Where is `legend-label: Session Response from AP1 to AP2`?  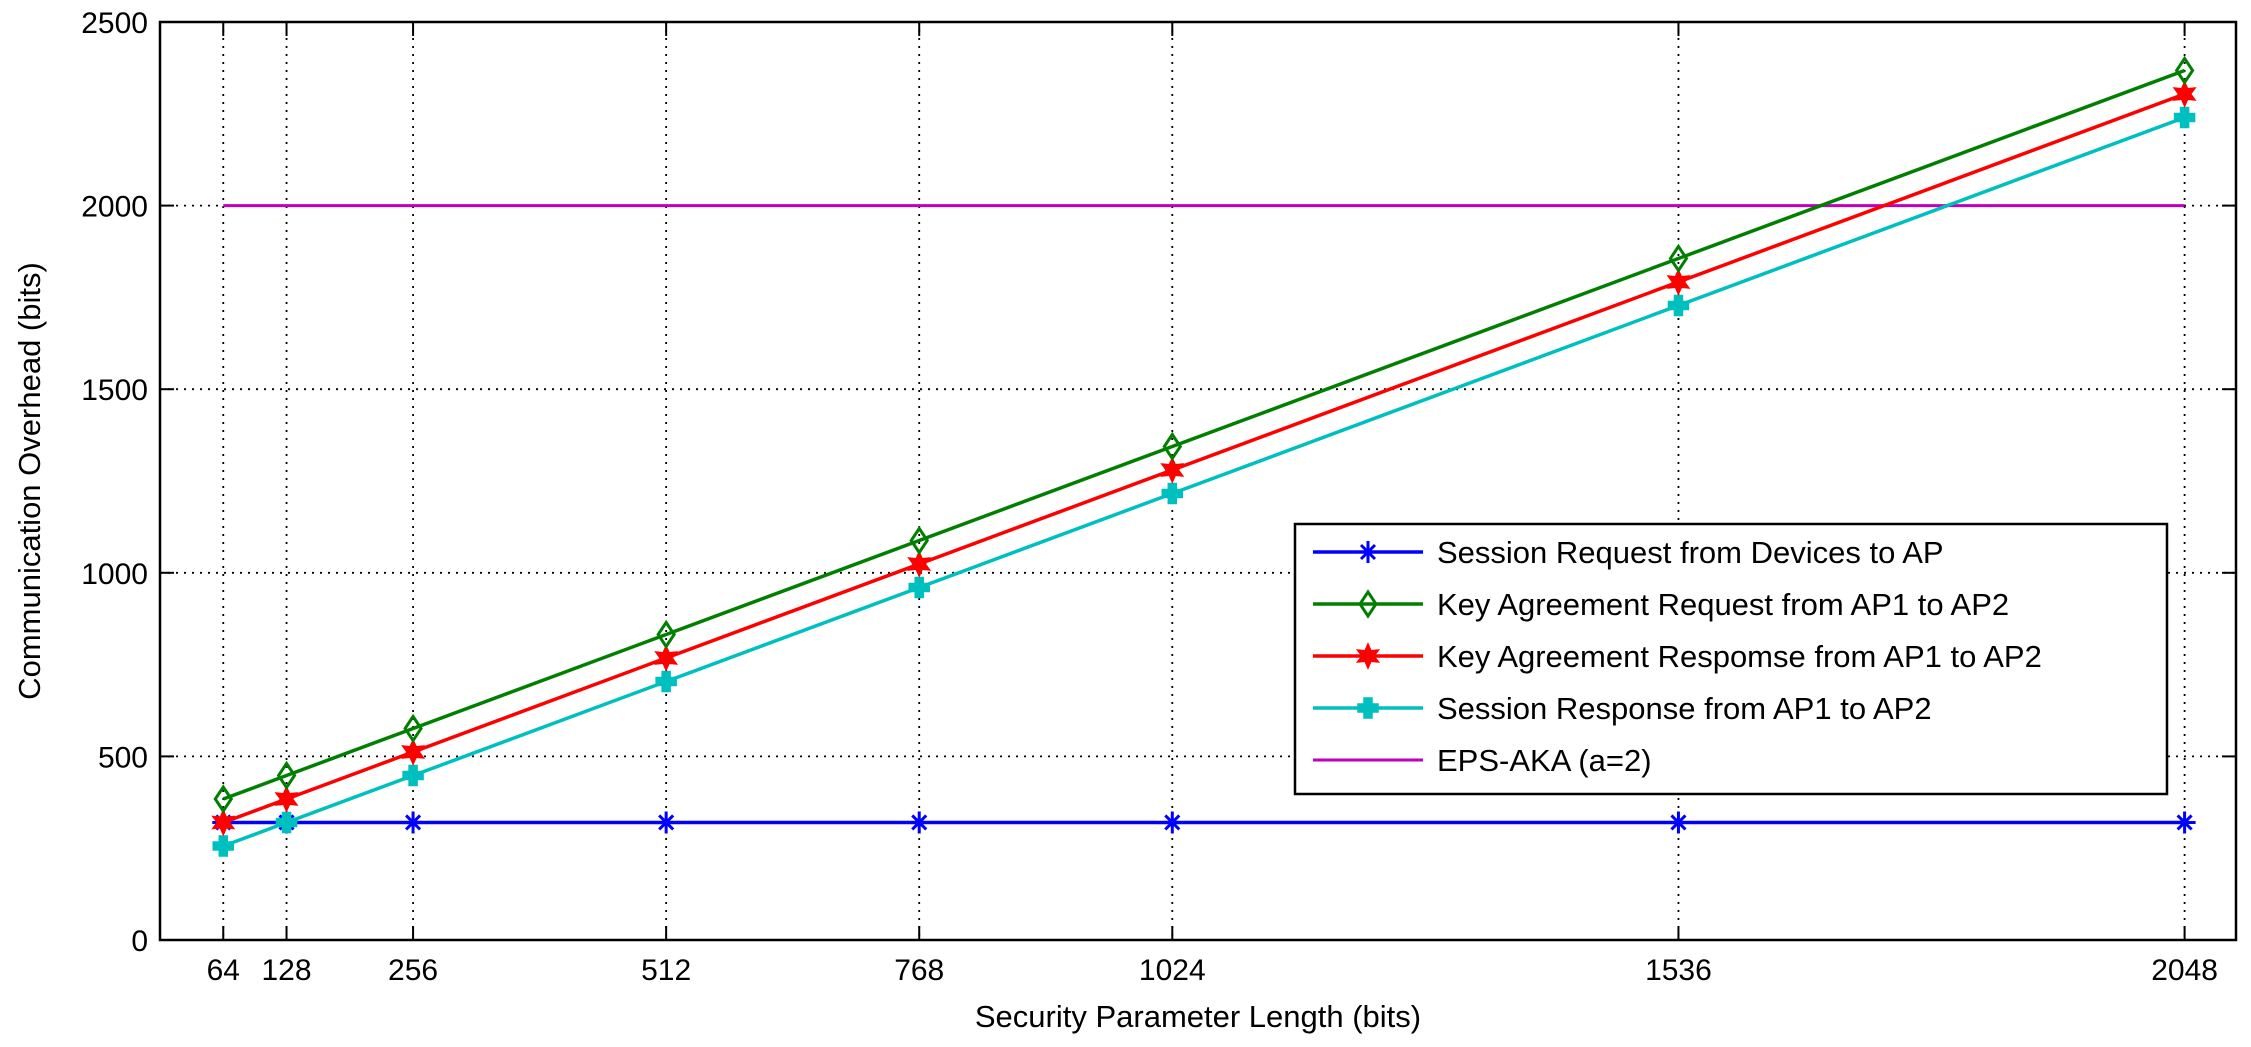 legend-label: Session Response from AP1 to AP2 is located at coordinates (1684, 708).